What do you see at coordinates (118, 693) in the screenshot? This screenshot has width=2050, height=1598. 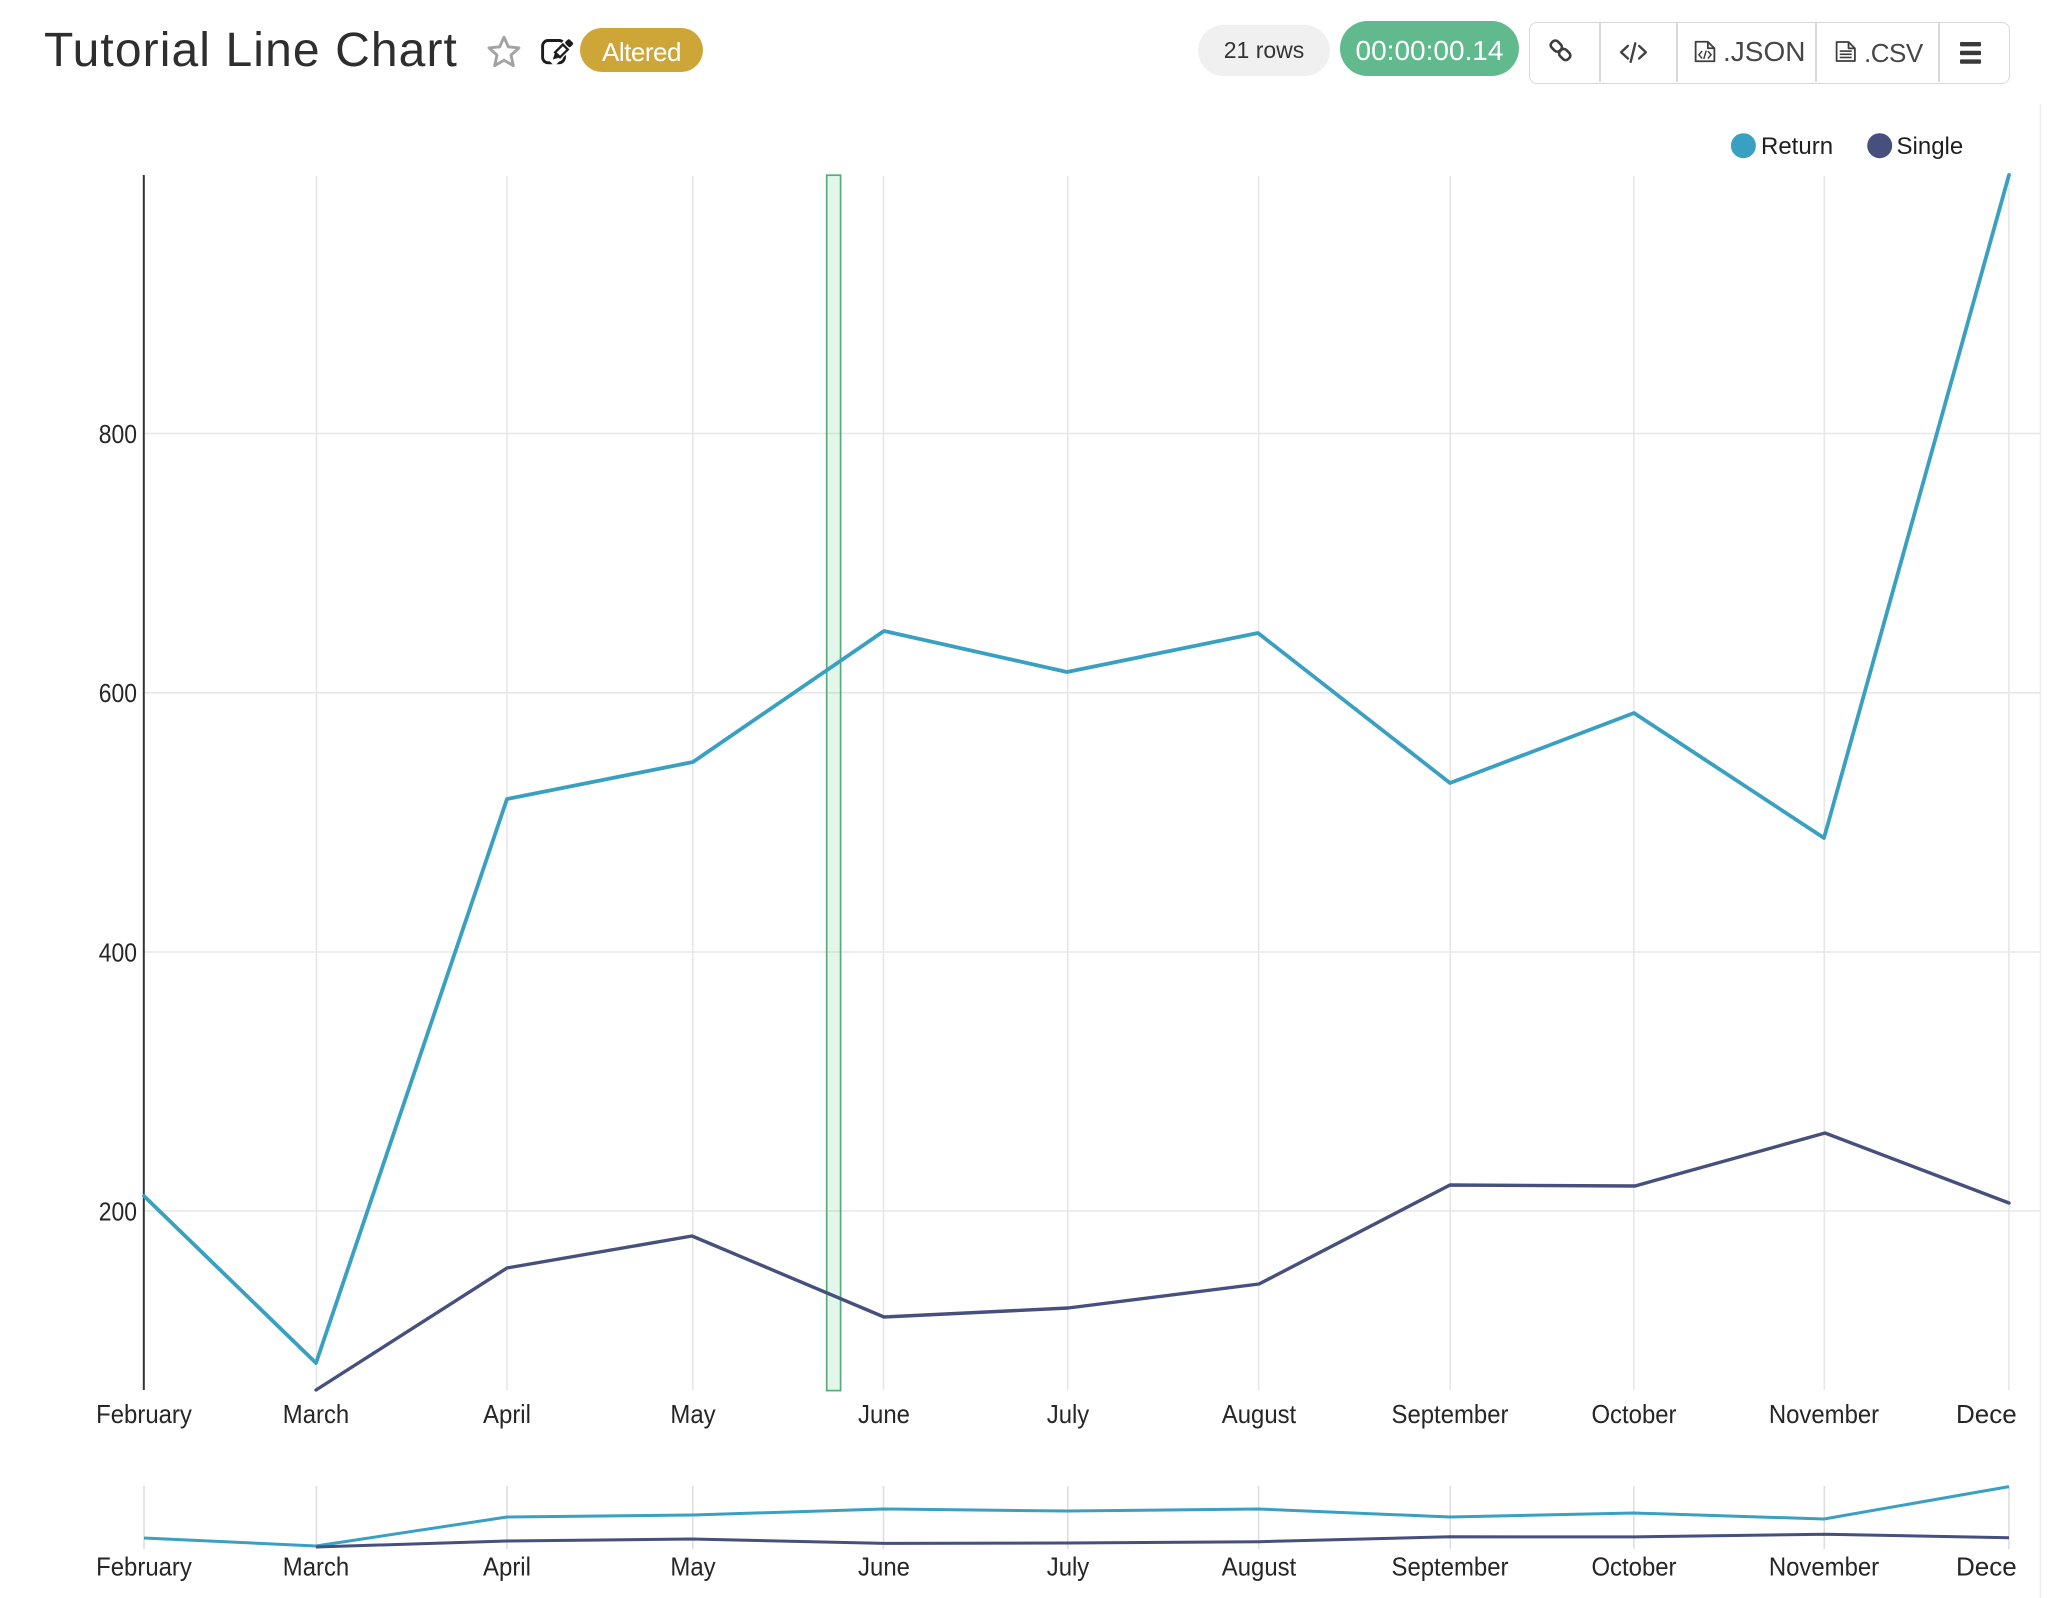 I see `svg-text: 600` at bounding box center [118, 693].